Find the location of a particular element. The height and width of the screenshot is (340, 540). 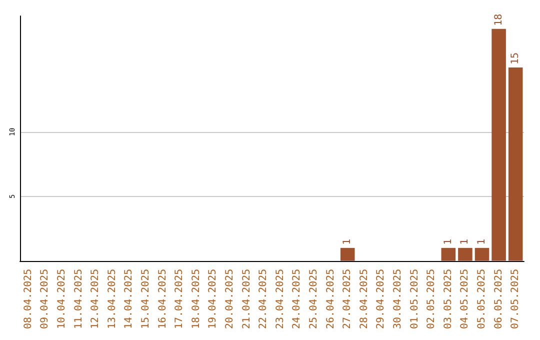

x-tick-label: 09.04.2025 is located at coordinates (45, 299).